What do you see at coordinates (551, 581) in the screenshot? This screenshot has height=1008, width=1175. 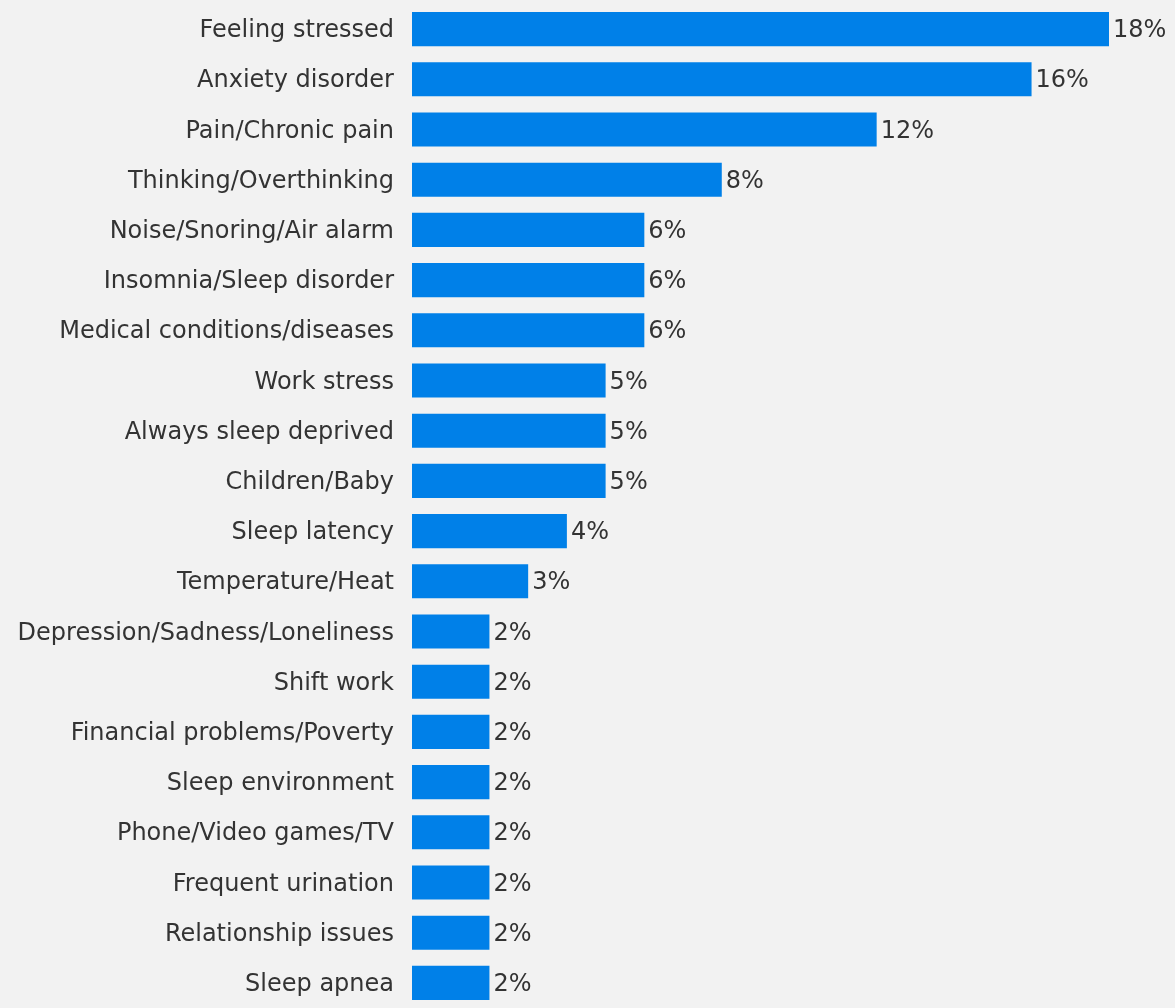 I see `data-label: 3%` at bounding box center [551, 581].